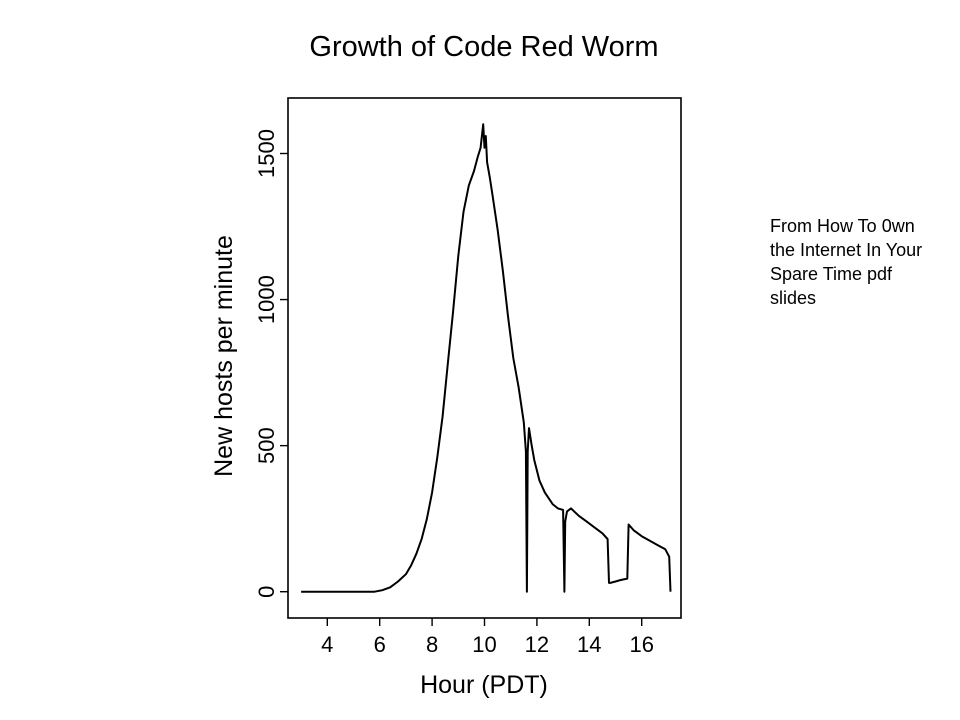 Image resolution: width=960 pixels, height=720 pixels. Describe the element at coordinates (432, 644) in the screenshot. I see `x-tick-label: 8` at that location.